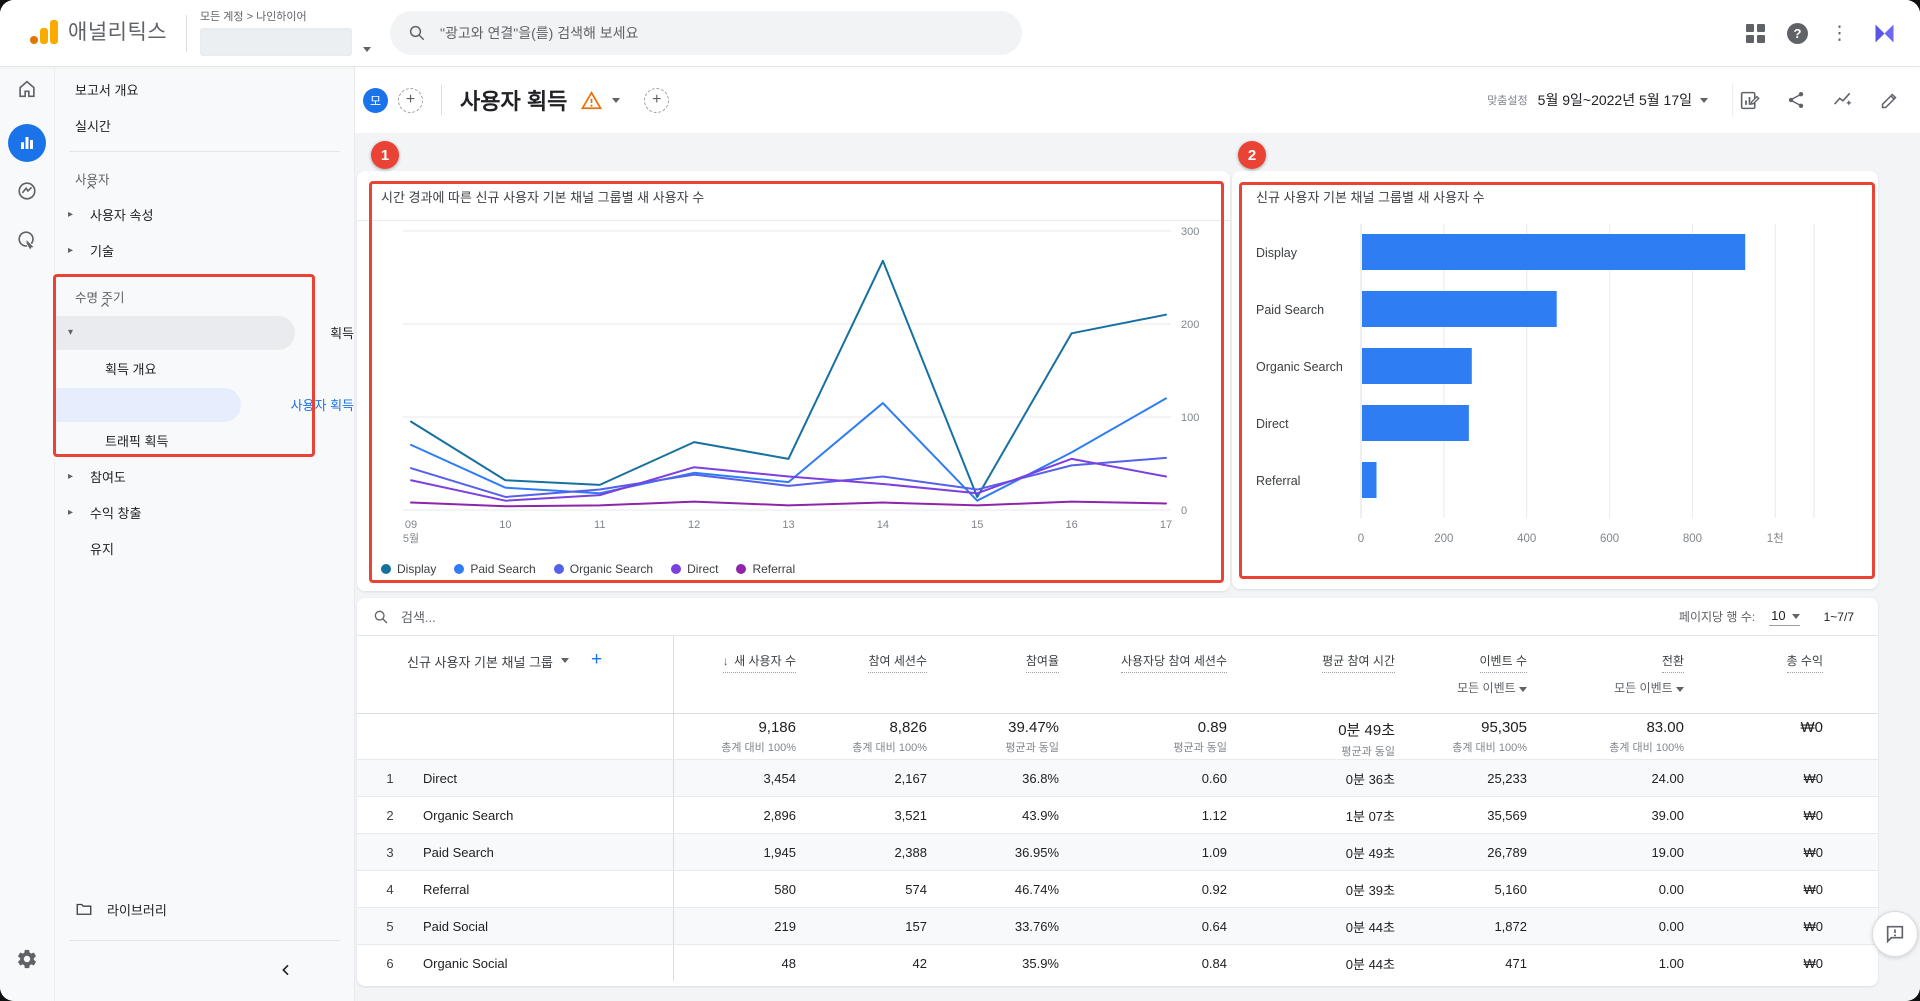 The height and width of the screenshot is (1001, 1920). Describe the element at coordinates (286, 972) in the screenshot. I see `collapse-sidebar-icon` at that location.